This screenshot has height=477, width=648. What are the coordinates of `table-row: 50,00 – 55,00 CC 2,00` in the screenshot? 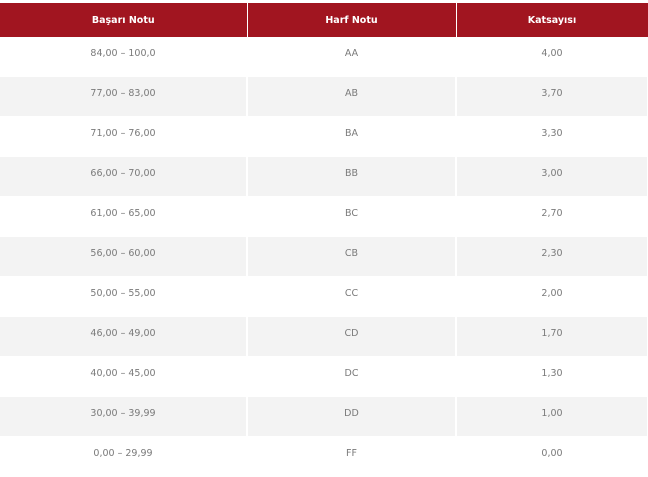 It's located at (324, 296).